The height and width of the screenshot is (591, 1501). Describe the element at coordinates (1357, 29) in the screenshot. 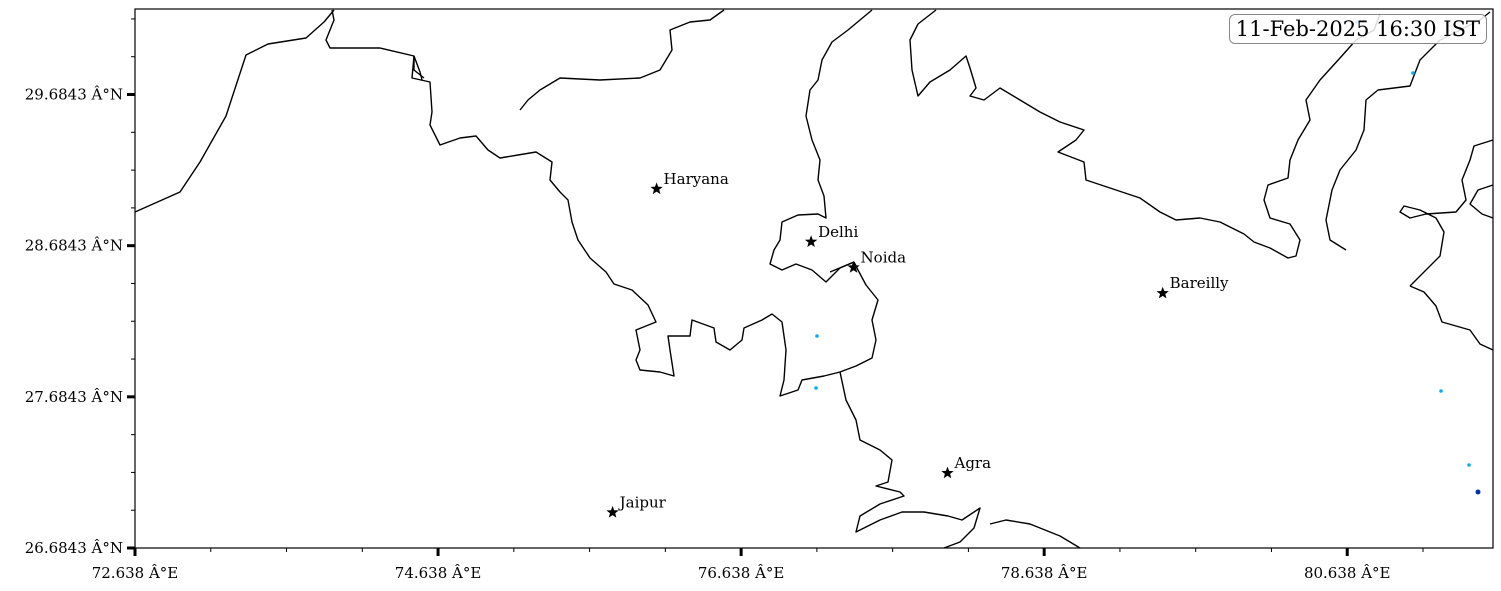

I see `timestamp-label: 11-Feb-2025 16:30 IST` at that location.